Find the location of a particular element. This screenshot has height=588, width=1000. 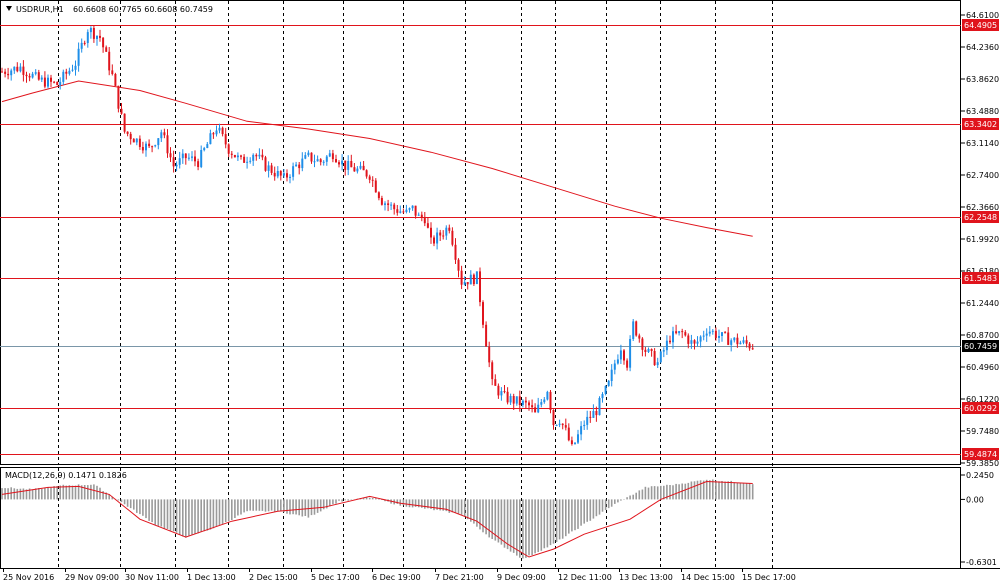

y-tick-label: 60.8700 is located at coordinates (982, 335).